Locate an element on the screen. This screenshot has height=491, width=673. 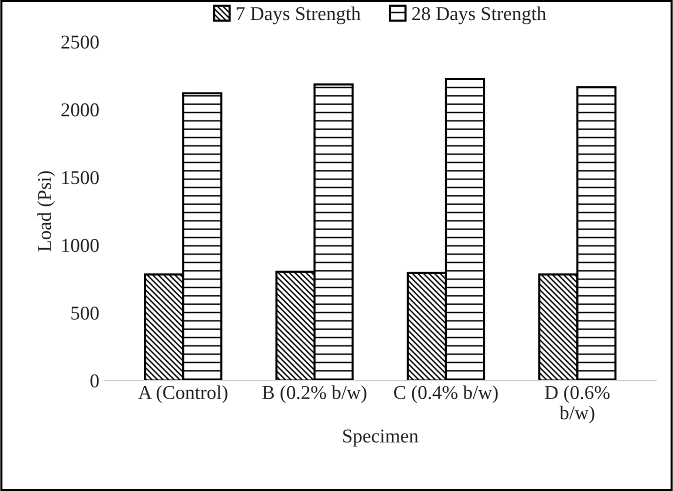
y-tick-label: 500 is located at coordinates (85, 313).